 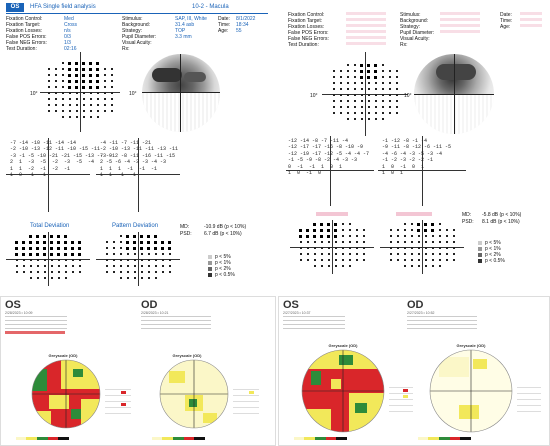 I want to click on left-psd-label: PSD:, so click(x=186, y=234).